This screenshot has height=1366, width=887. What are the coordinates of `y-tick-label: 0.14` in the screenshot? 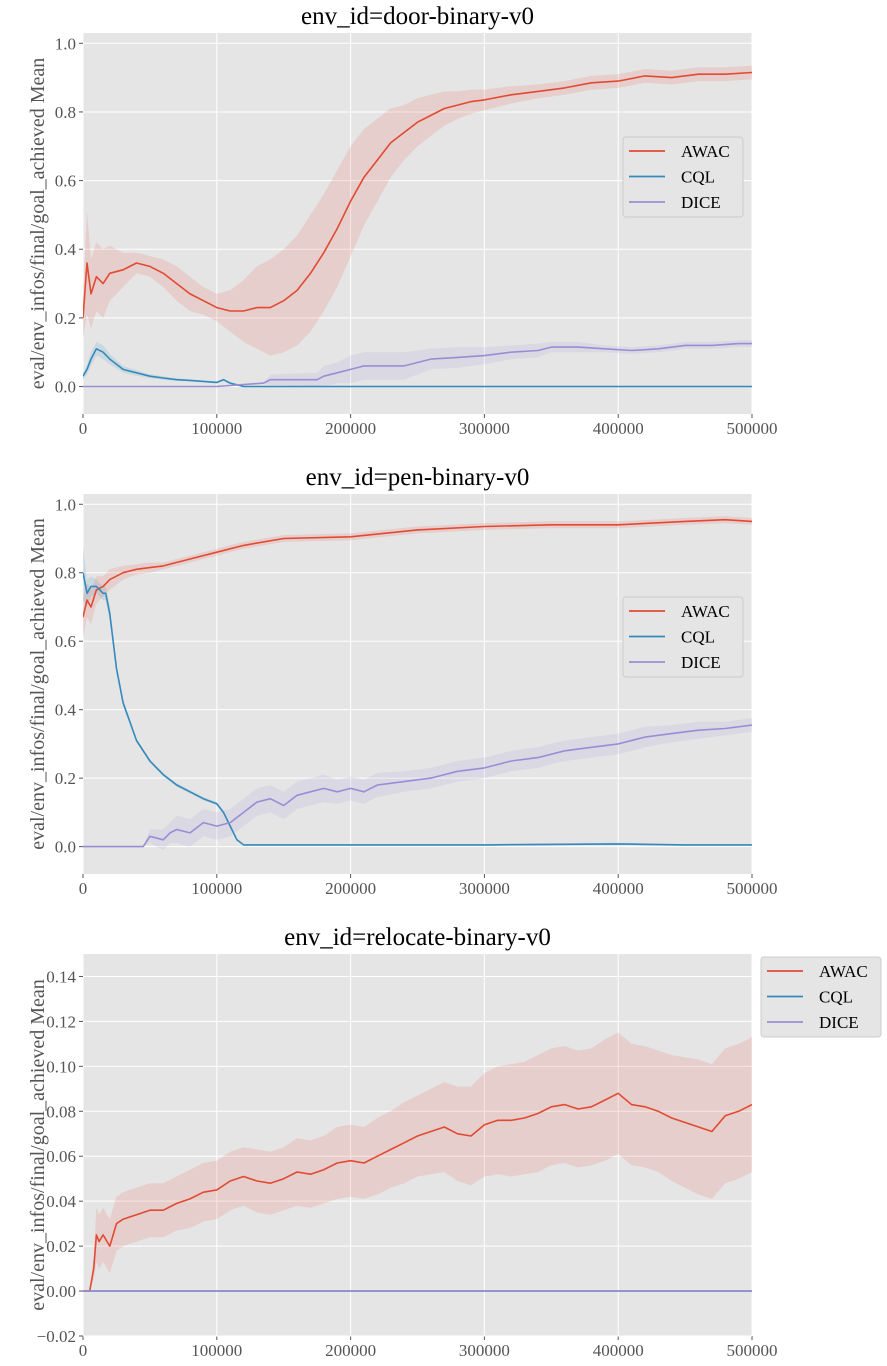 It's located at (61, 976).